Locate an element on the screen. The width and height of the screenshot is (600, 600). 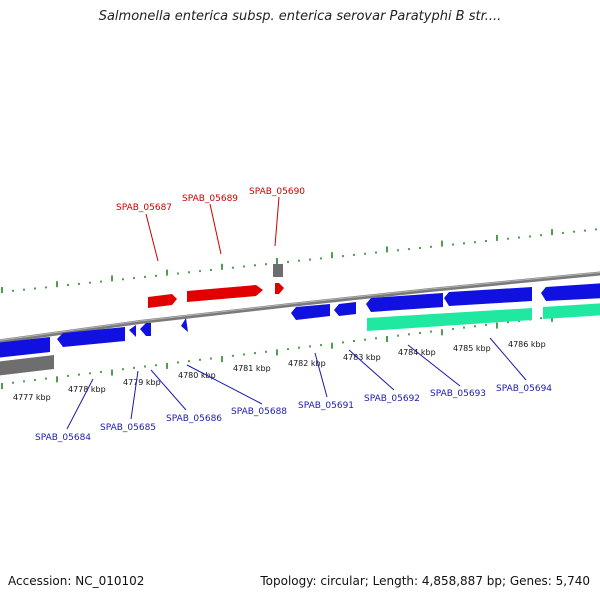
axis-label-4780: 4780 kbp is located at coordinates (197, 375).